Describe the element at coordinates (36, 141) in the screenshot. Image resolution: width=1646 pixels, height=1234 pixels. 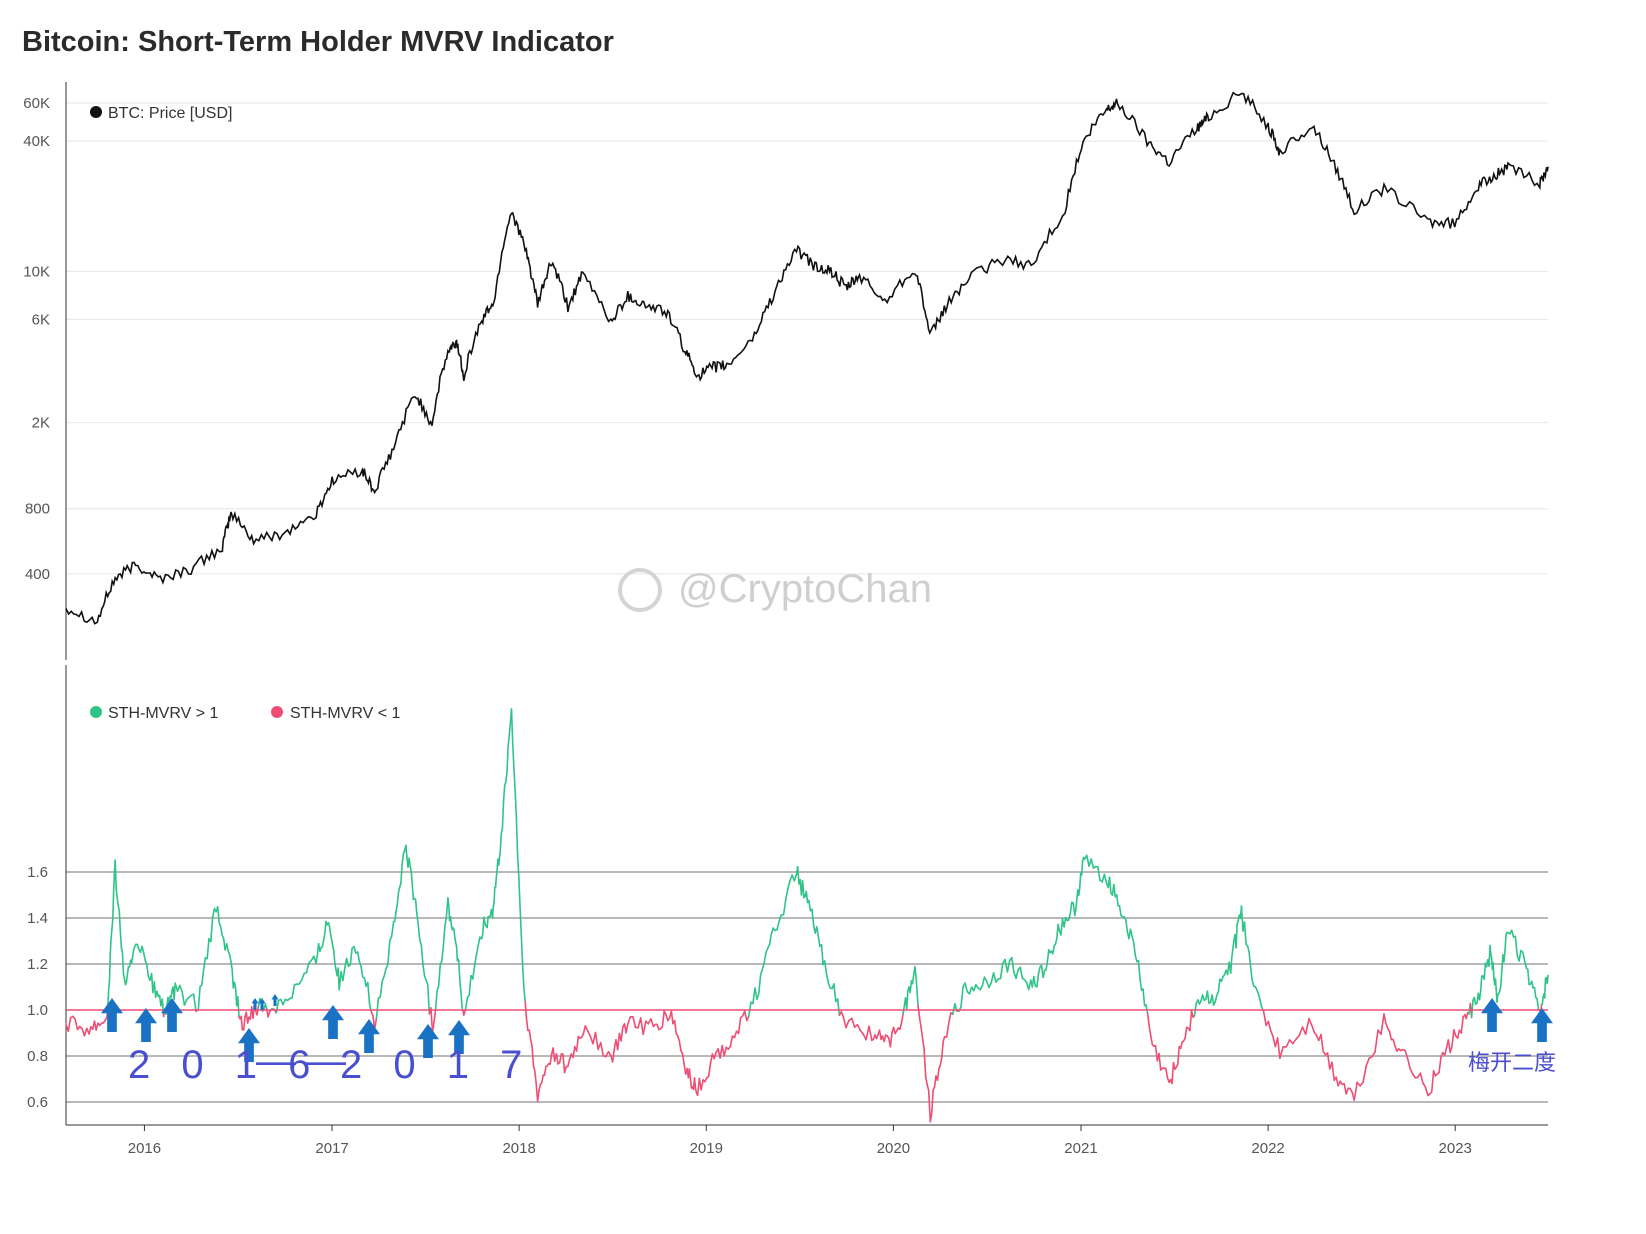
I see `top-y-tick-label: 40K` at that location.